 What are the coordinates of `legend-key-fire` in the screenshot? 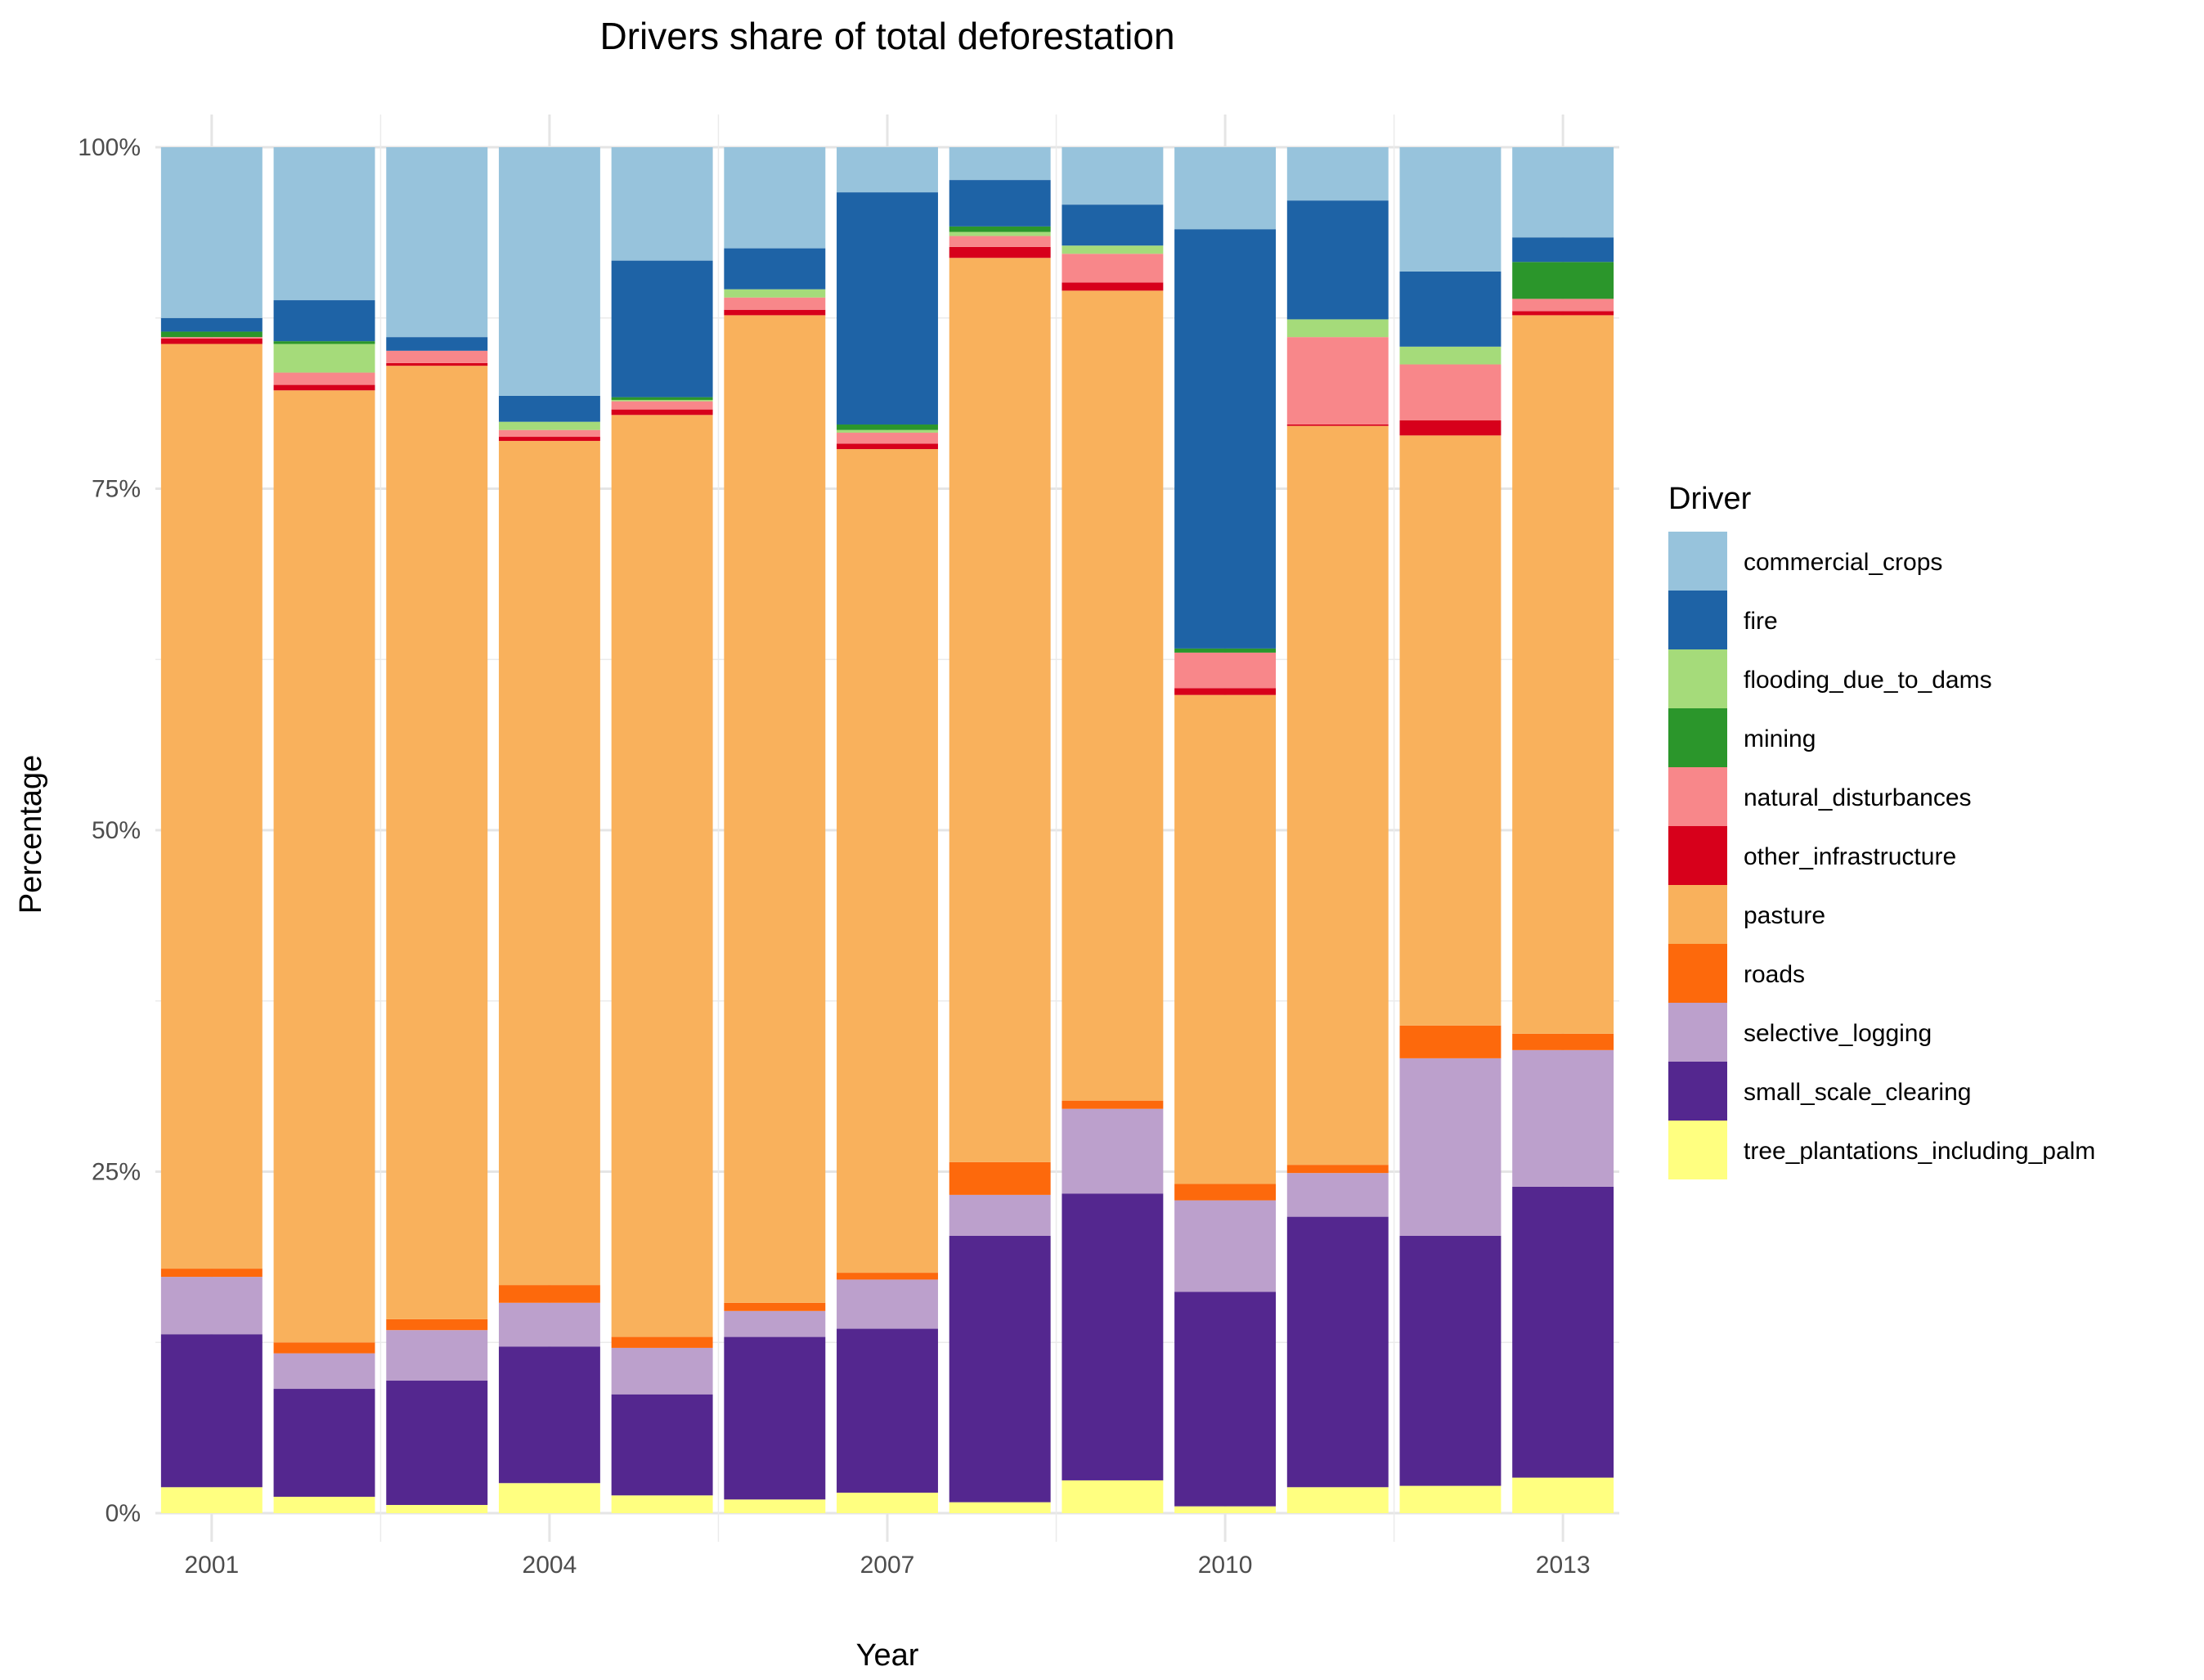 It's located at (1697, 620).